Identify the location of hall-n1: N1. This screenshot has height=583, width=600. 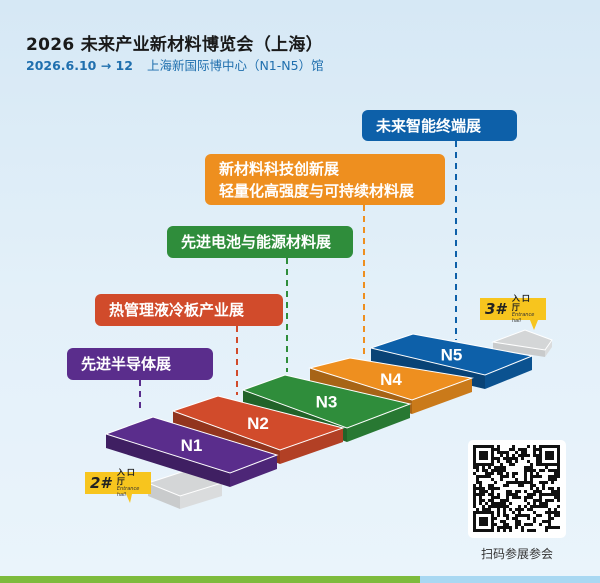
(191, 451).